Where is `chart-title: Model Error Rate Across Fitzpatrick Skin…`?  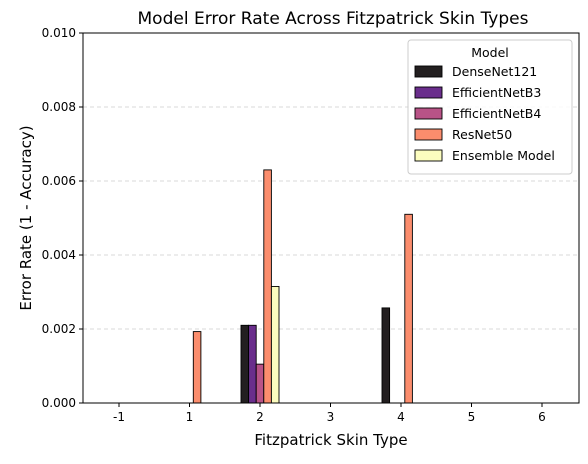 chart-title: Model Error Rate Across Fitzpatrick Skin… is located at coordinates (333, 19).